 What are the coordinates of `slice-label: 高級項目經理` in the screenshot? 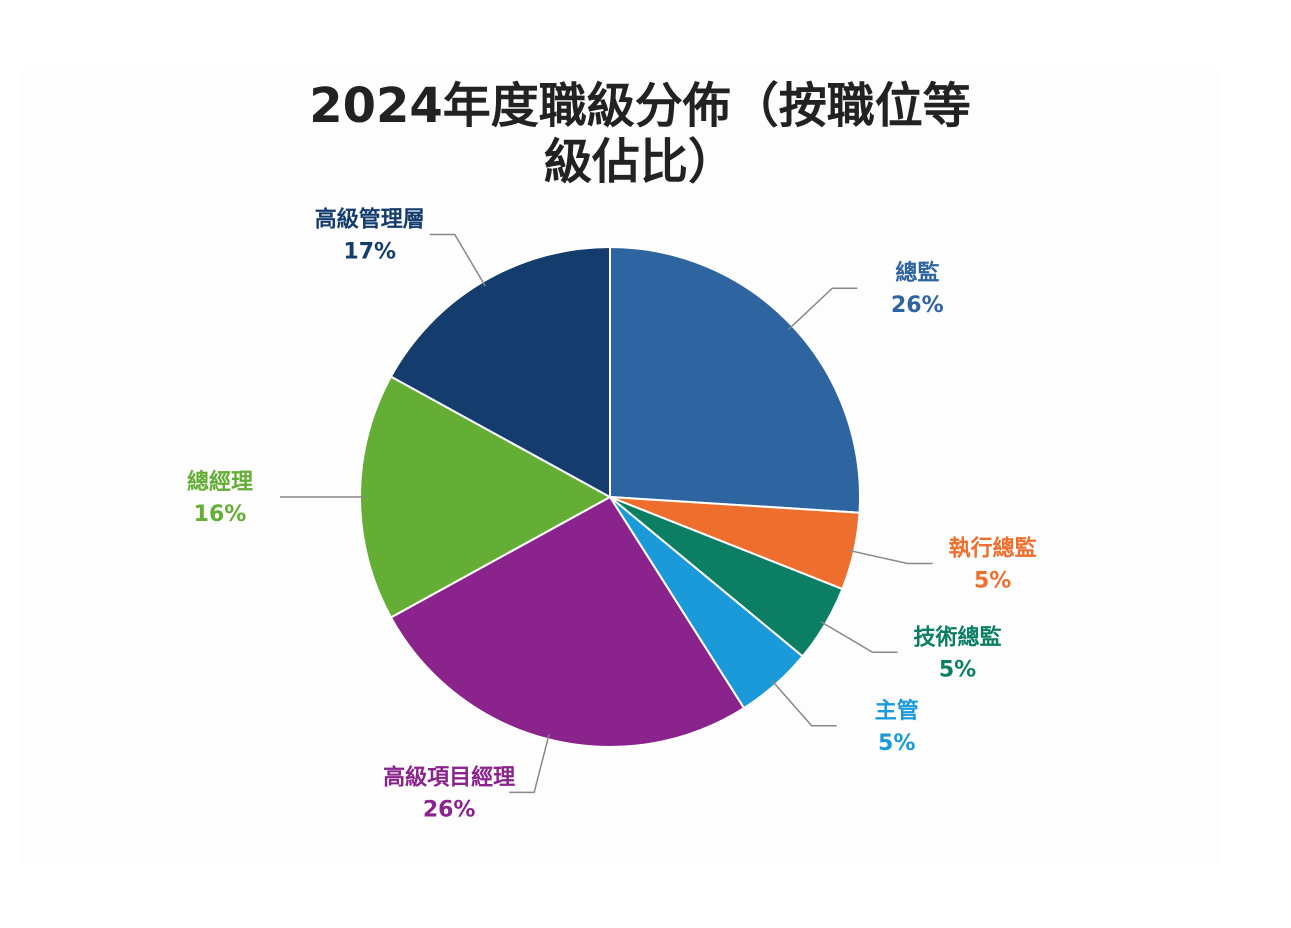 It's located at (449, 777).